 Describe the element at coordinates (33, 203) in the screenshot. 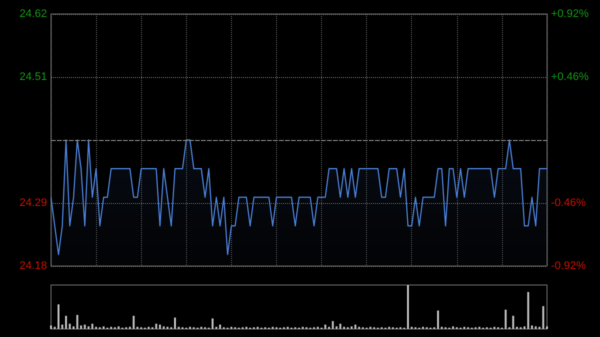

I see `y-tick-label: 24.29` at that location.